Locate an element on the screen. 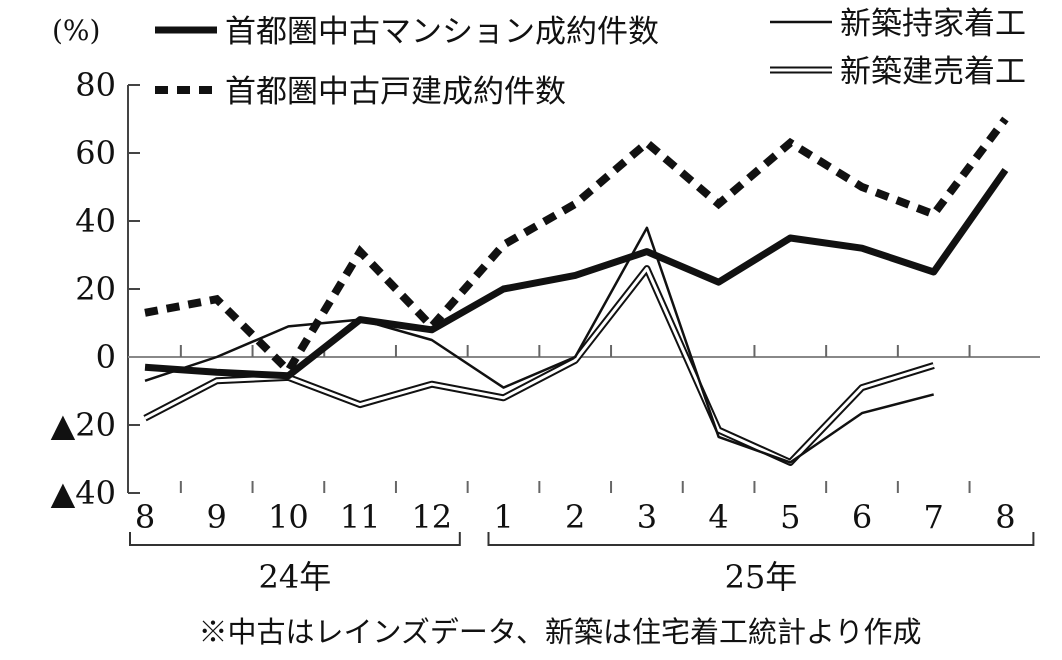 The width and height of the screenshot is (1062, 660). x-tick-label: 4 is located at coordinates (718, 517).